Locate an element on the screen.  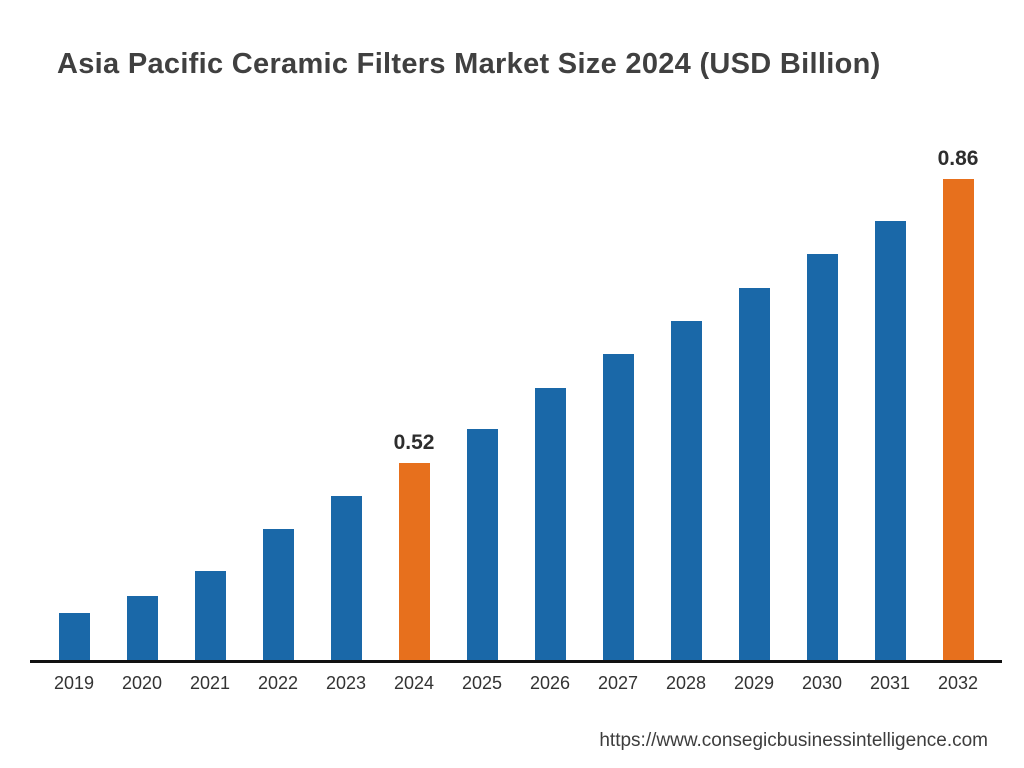
x-axis-label: 2027 is located at coordinates (618, 683).